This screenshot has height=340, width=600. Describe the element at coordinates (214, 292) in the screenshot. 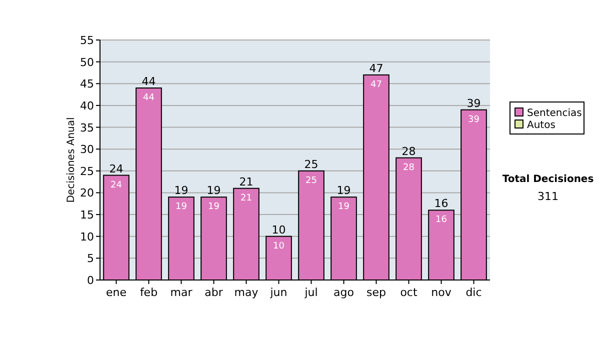

I see `x-tick-label: abr` at that location.